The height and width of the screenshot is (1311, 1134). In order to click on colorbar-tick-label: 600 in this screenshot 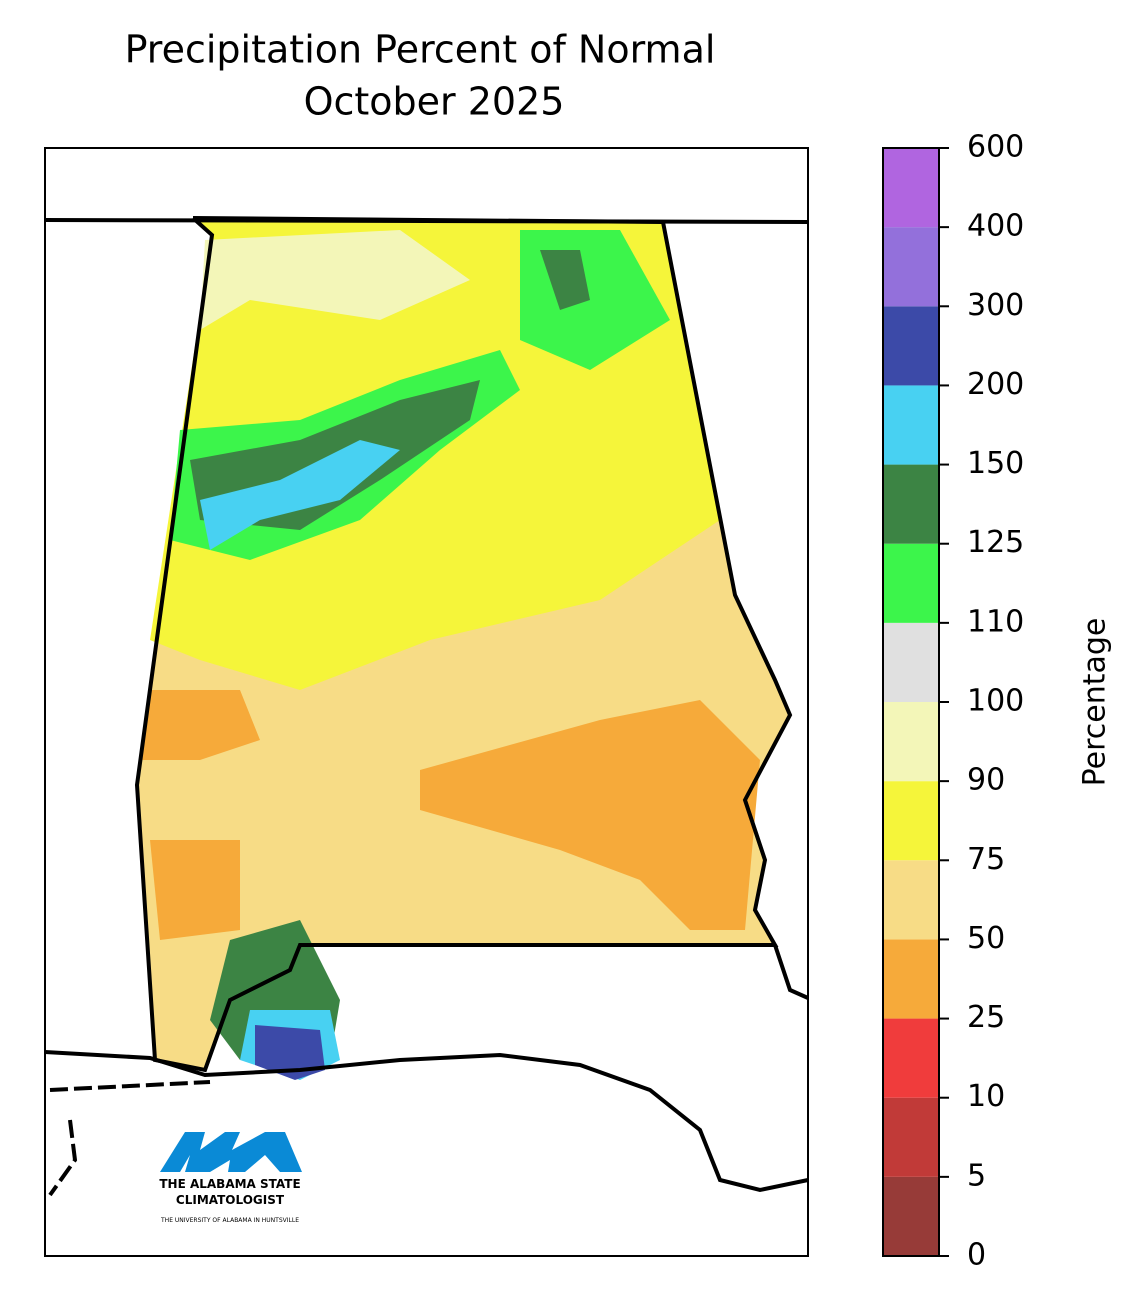, I will do `click(995, 147)`.